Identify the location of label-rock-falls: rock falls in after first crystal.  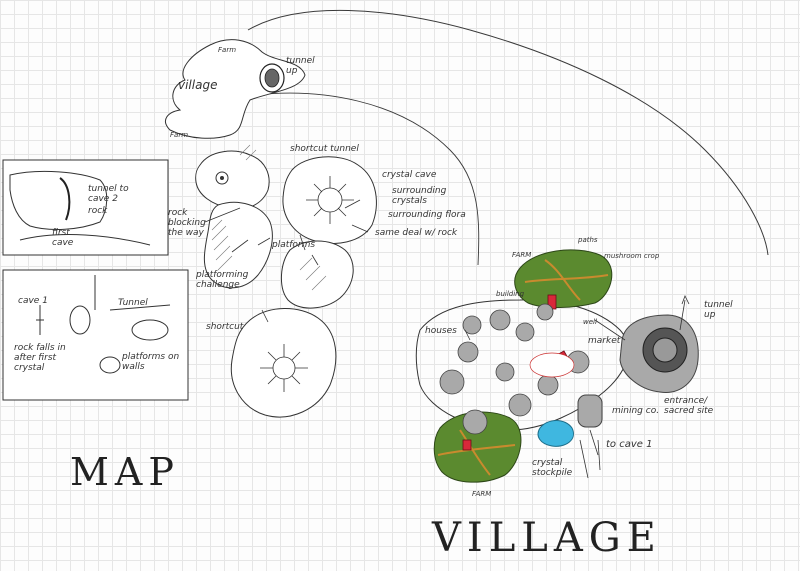
(40, 358).